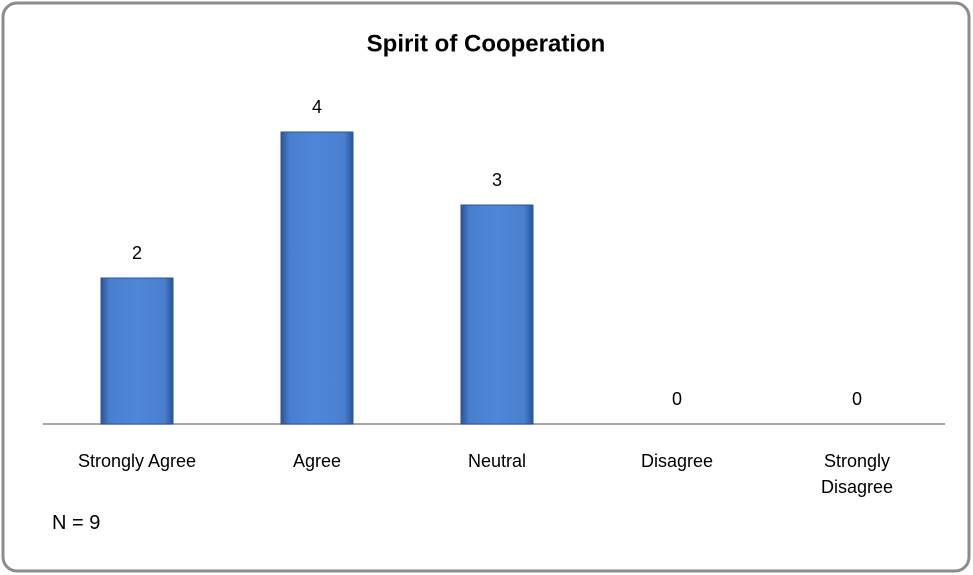 Image resolution: width=973 pixels, height=575 pixels. What do you see at coordinates (137, 253) in the screenshot?
I see `data-label: 2` at bounding box center [137, 253].